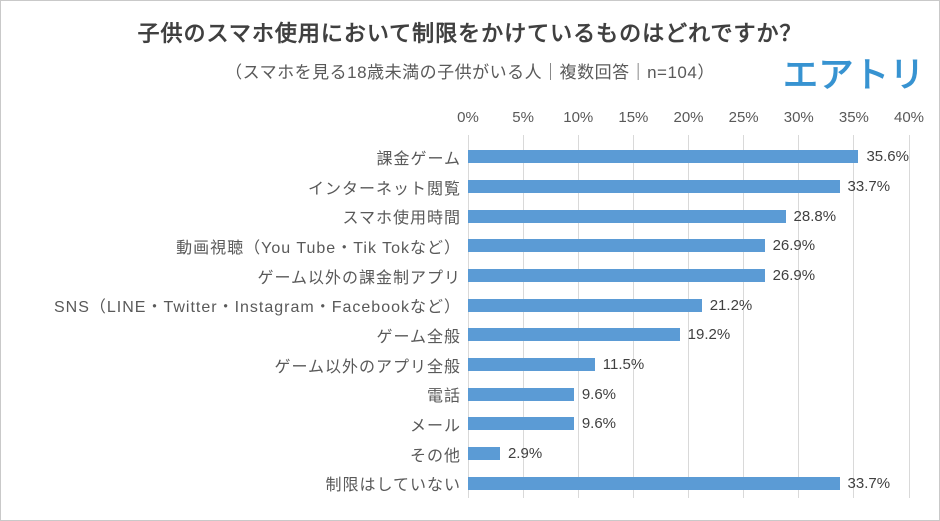 This screenshot has height=521, width=940. What do you see at coordinates (359, 278) in the screenshot?
I see `category-label: ゲーム以外の課金制アプリ` at bounding box center [359, 278].